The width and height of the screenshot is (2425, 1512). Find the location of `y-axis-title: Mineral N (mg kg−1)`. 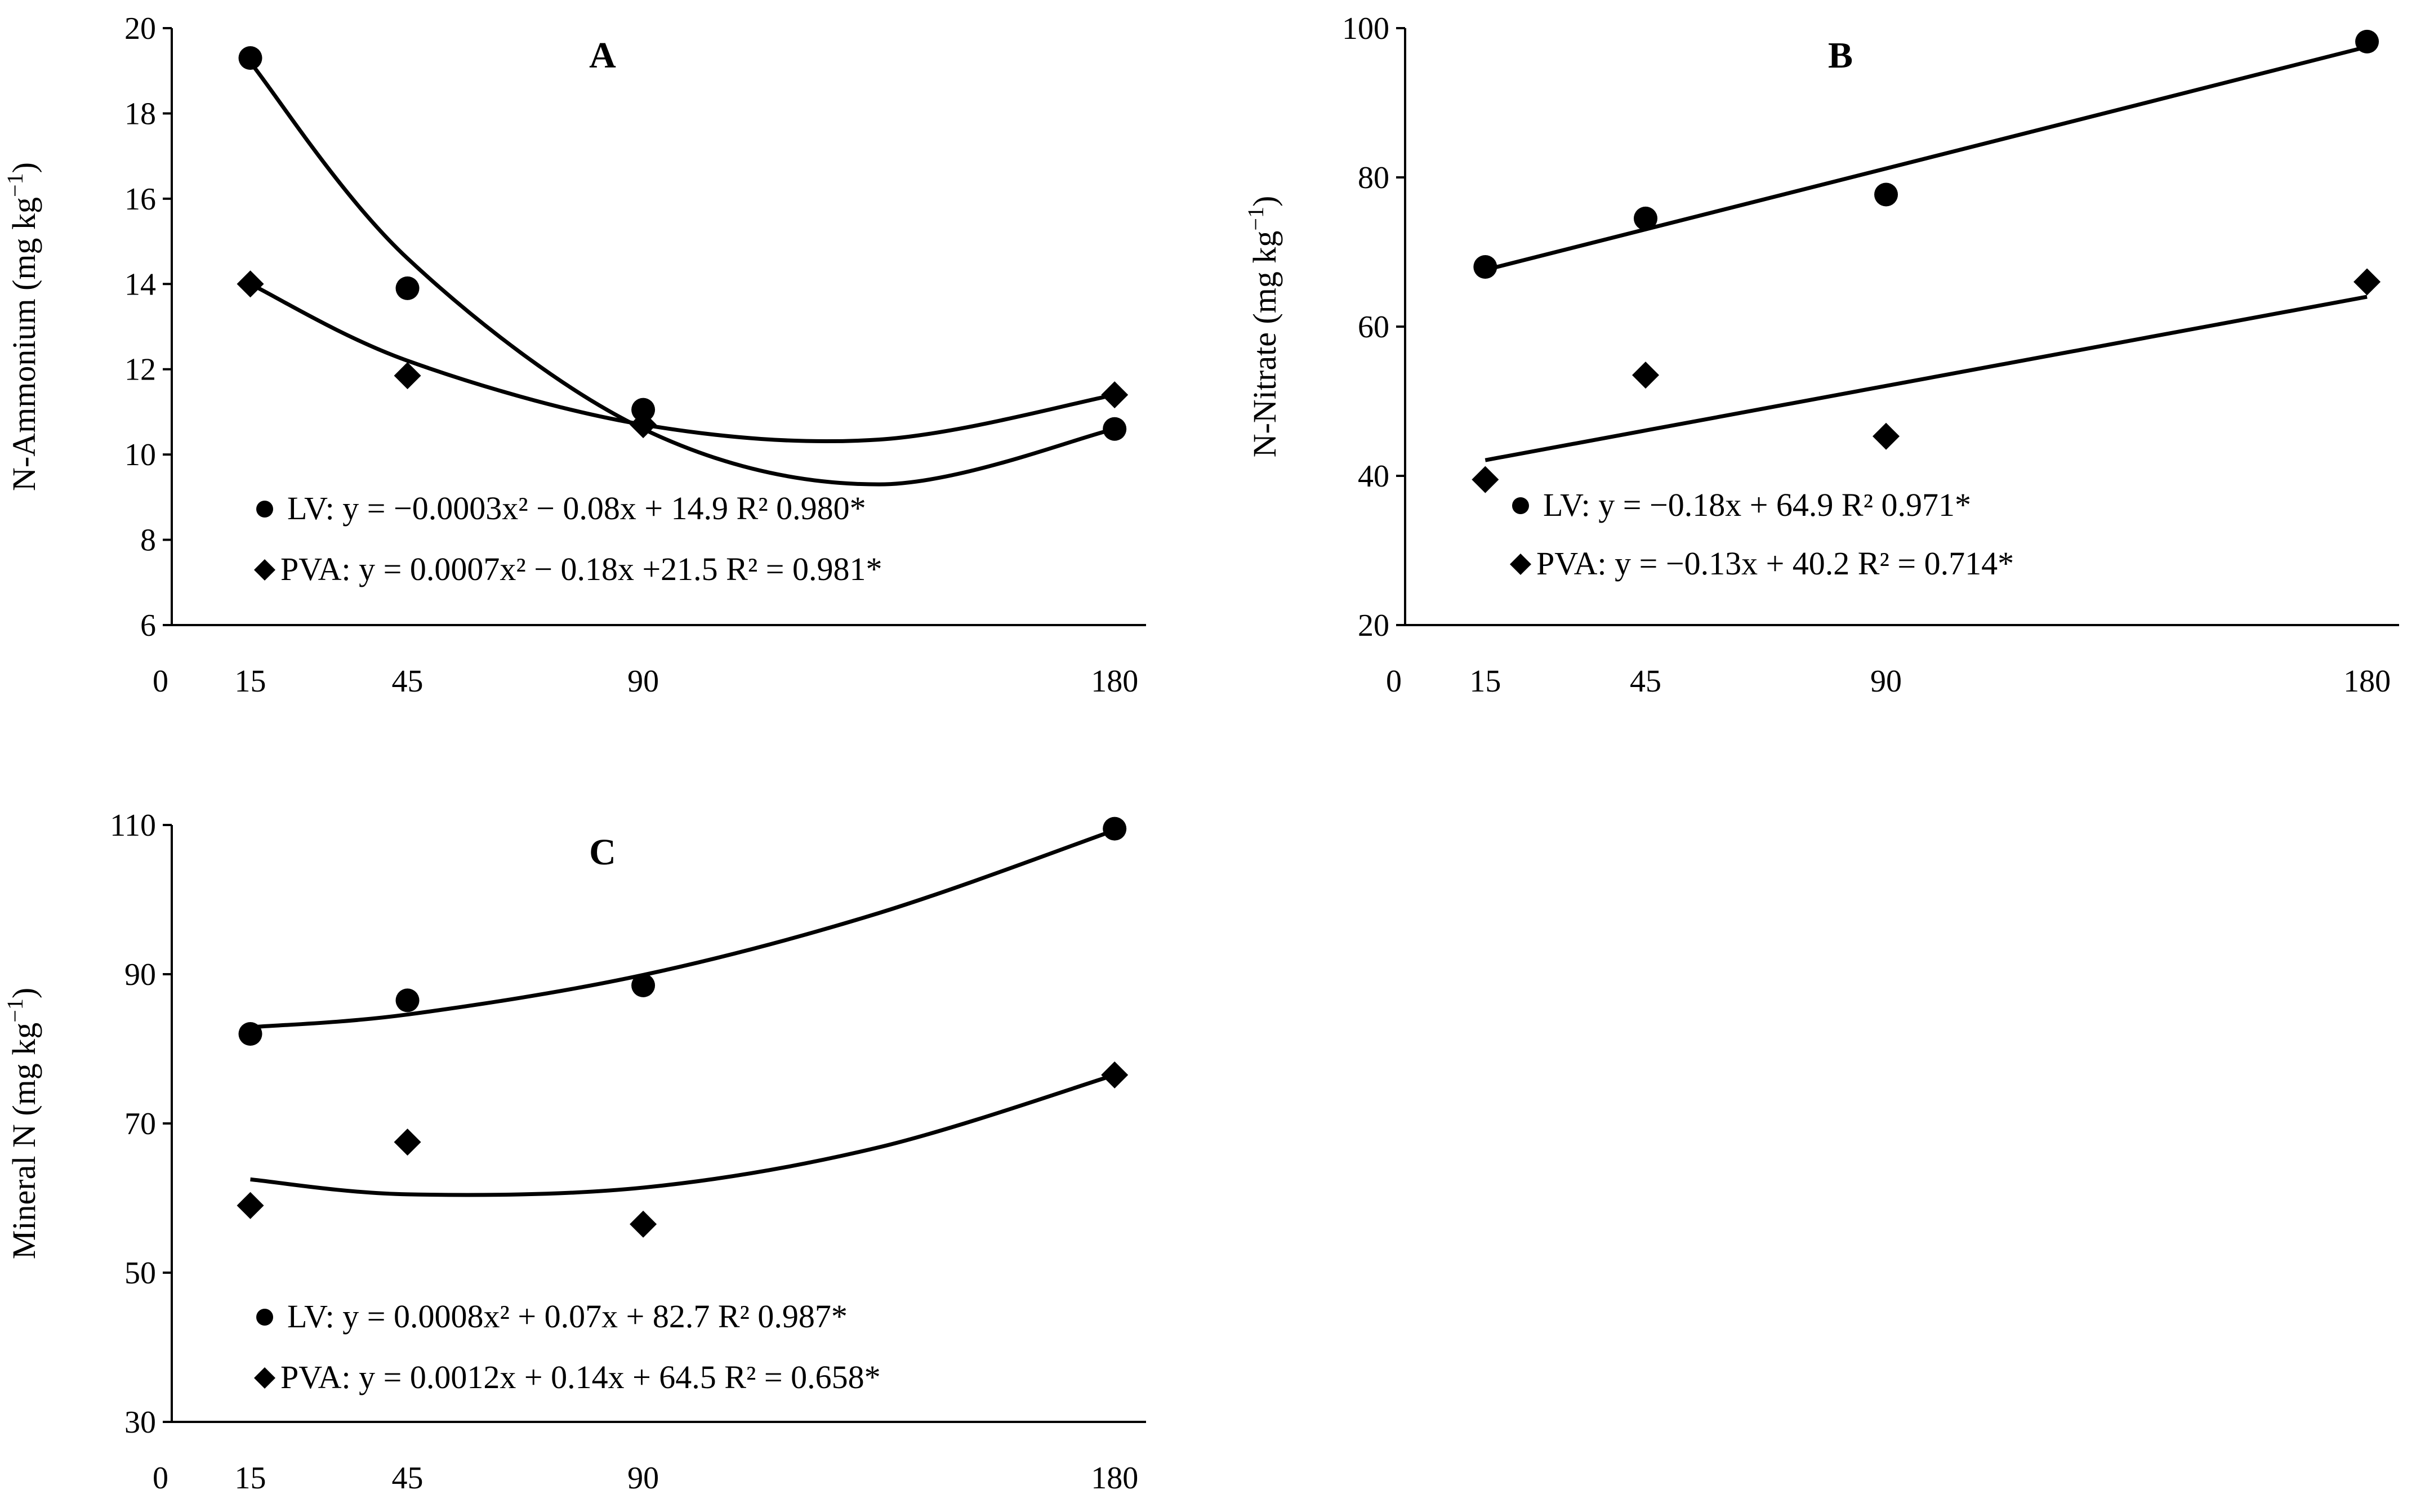

y-axis-title: Mineral N (mg kg−1) is located at coordinates (22, 1123).